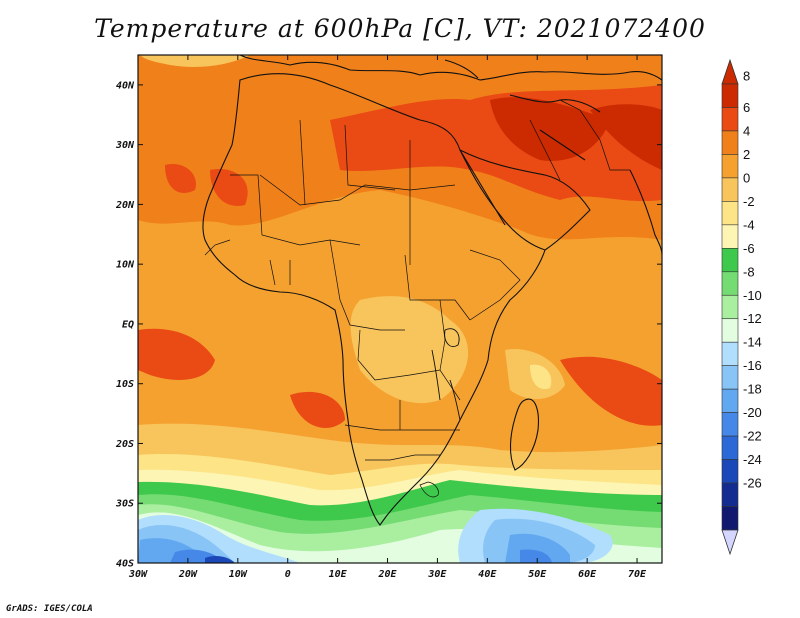 This screenshot has height=618, width=800. I want to click on lat-tick-label: 20N, so click(125, 205).